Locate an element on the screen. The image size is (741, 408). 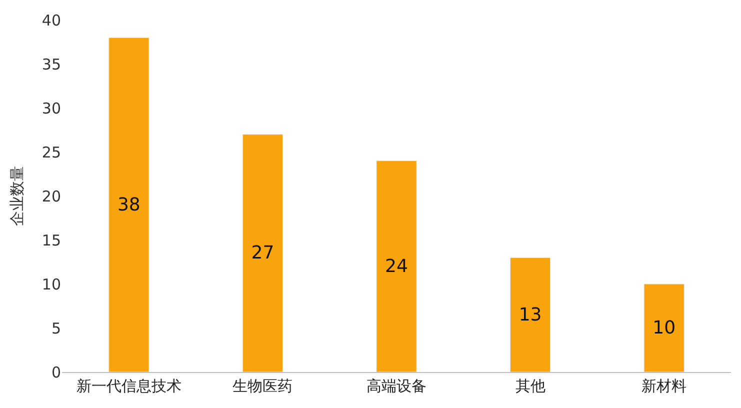
data-label: 38 is located at coordinates (128, 205).